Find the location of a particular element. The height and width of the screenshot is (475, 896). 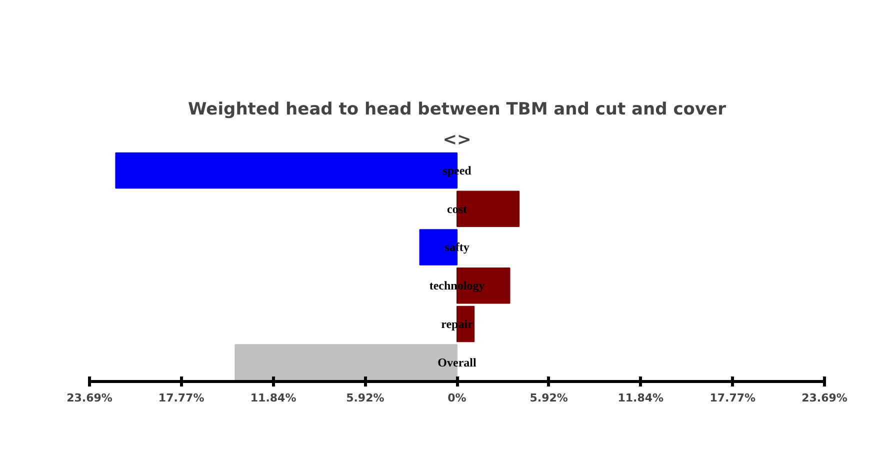

y-tick-label: Overall is located at coordinates (457, 362).